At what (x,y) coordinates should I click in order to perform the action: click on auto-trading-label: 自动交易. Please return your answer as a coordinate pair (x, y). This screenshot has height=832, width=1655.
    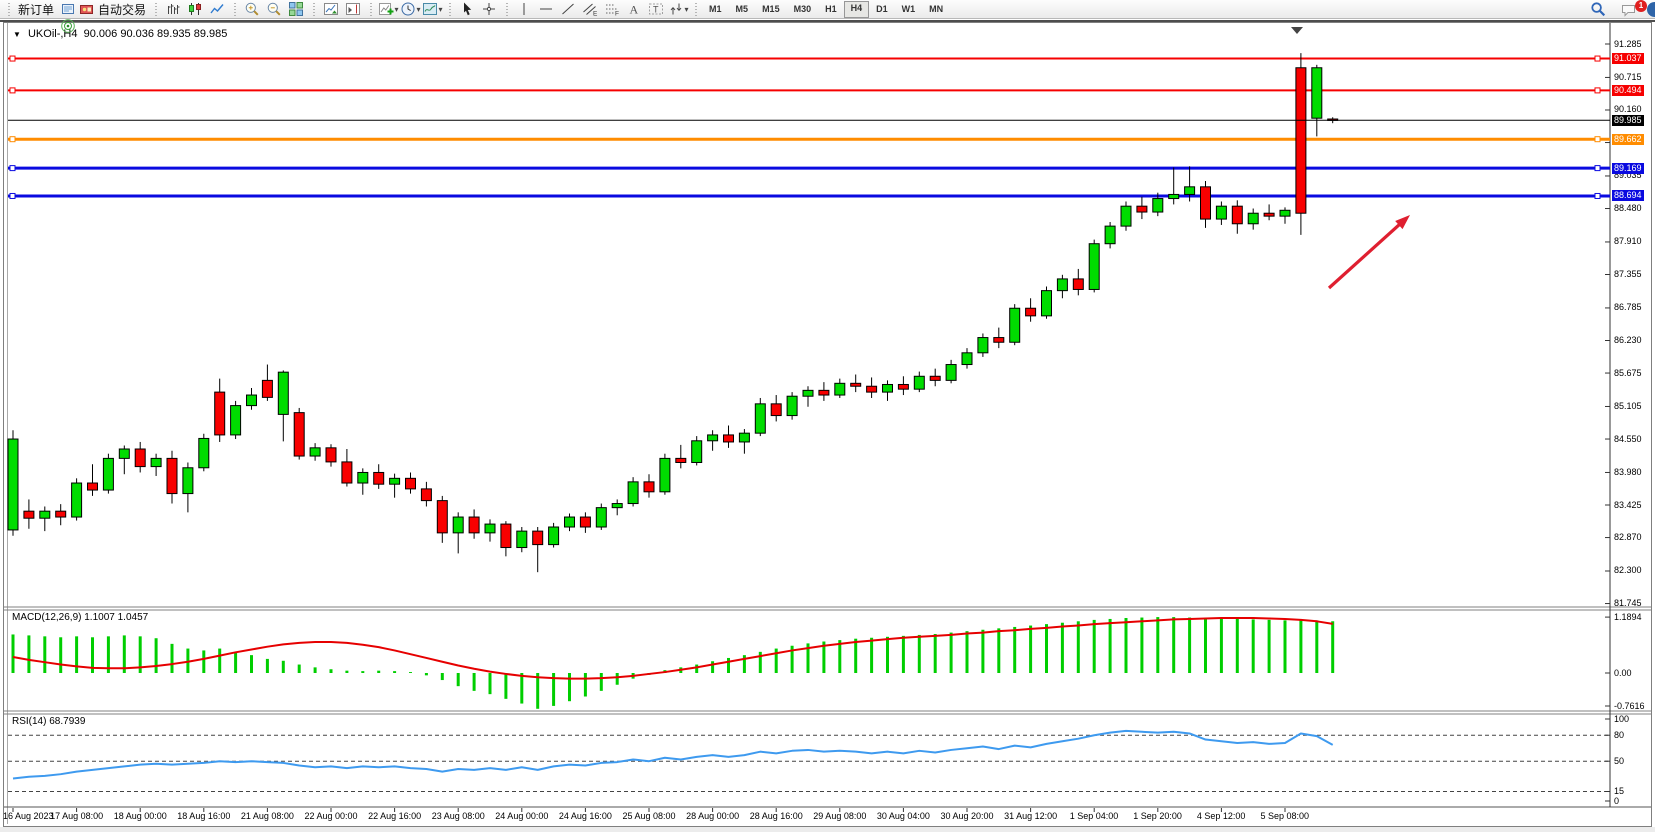
    Looking at the image, I should click on (122, 9).